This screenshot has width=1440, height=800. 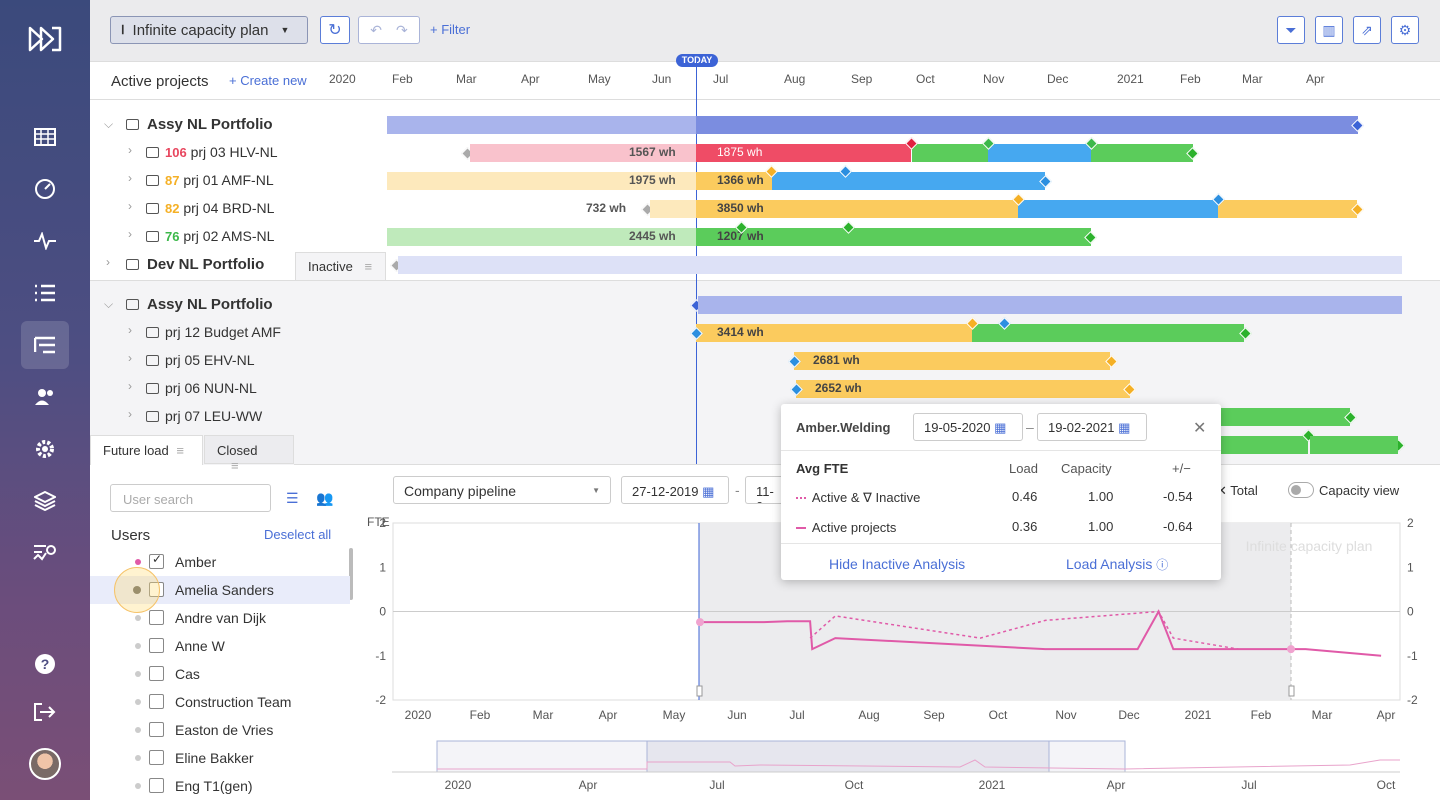 I want to click on refresh-button: ↻, so click(x=335, y=30).